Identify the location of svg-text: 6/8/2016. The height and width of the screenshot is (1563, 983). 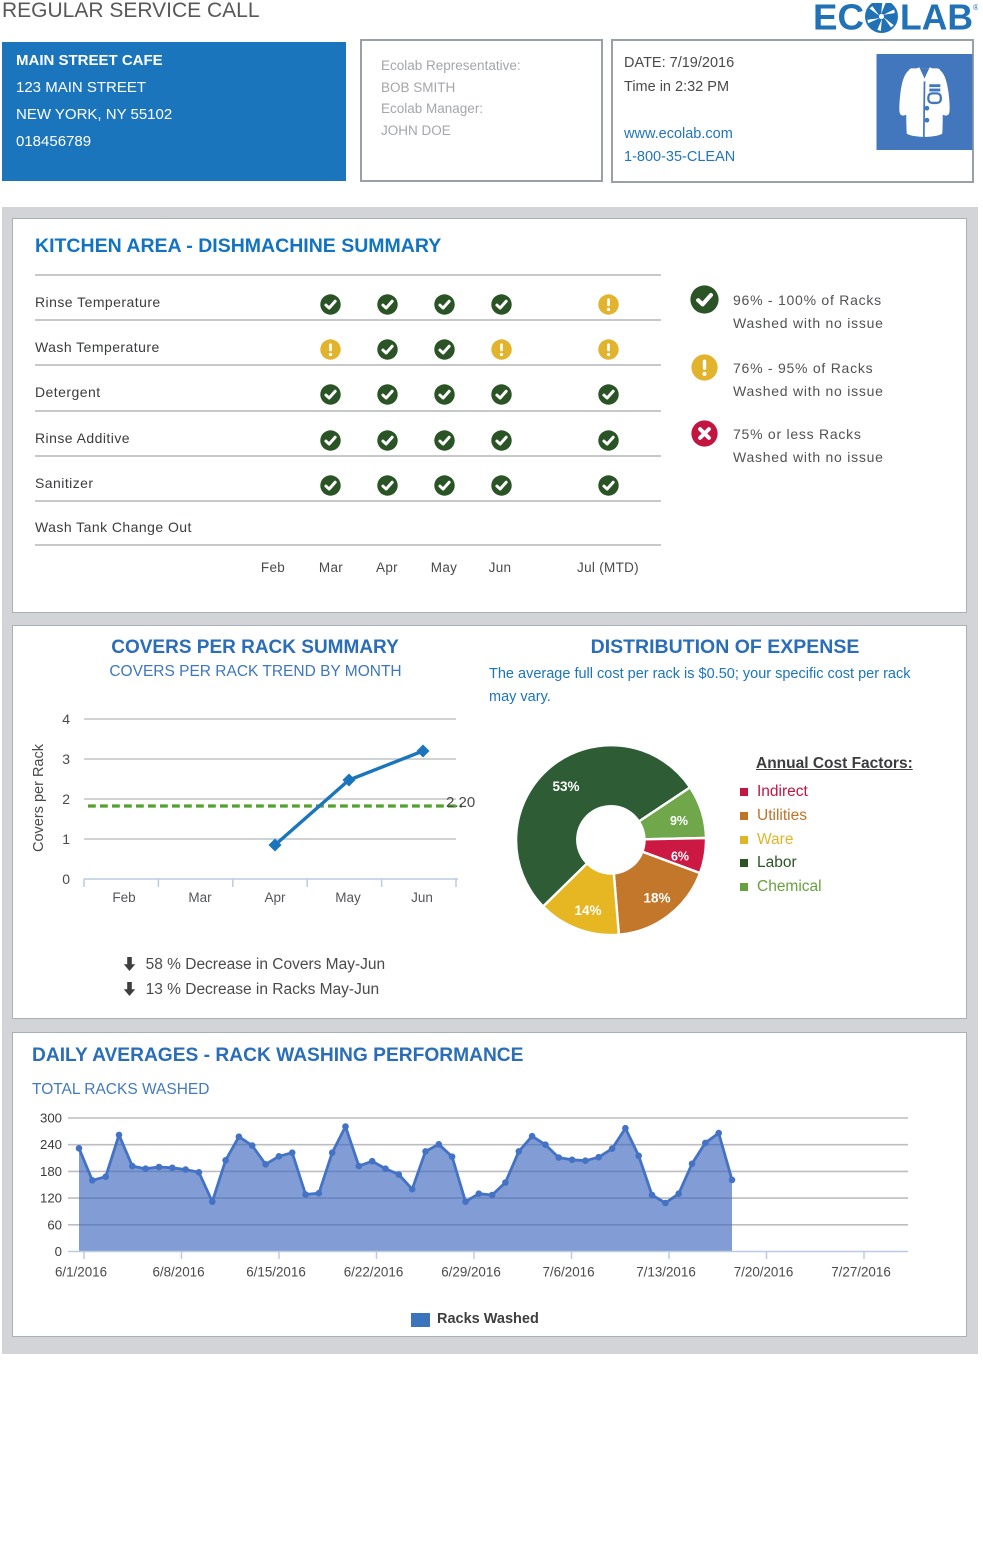
(178, 1272).